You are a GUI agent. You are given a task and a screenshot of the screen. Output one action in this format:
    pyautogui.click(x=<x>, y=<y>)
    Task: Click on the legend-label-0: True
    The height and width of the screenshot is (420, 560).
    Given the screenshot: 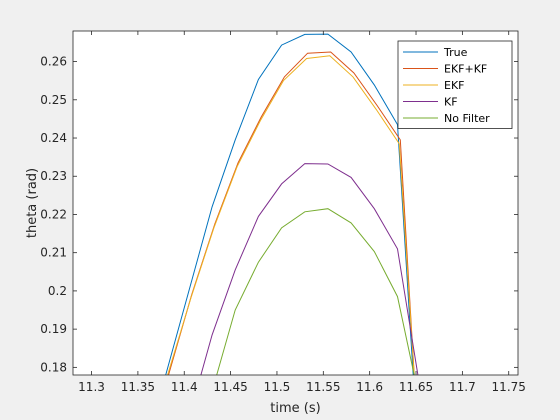 What is the action you would take?
    pyautogui.click(x=455, y=52)
    